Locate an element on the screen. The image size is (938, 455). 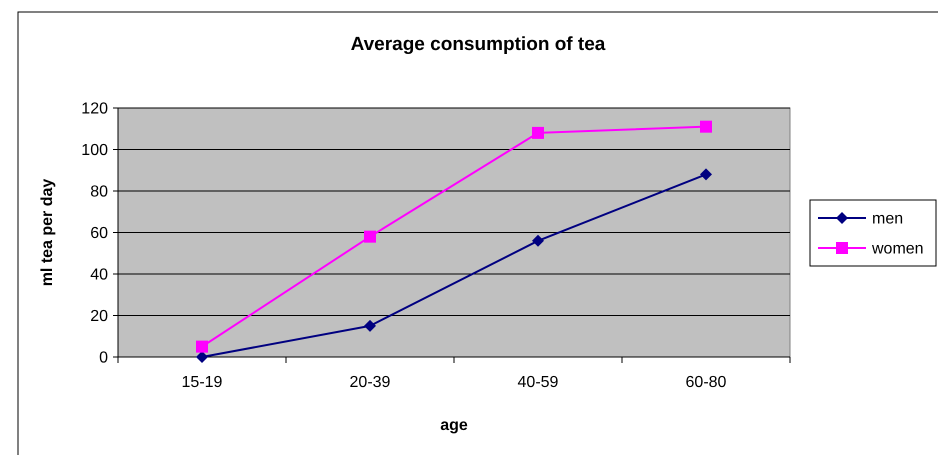
y-tick-label: 100 is located at coordinates (94, 151).